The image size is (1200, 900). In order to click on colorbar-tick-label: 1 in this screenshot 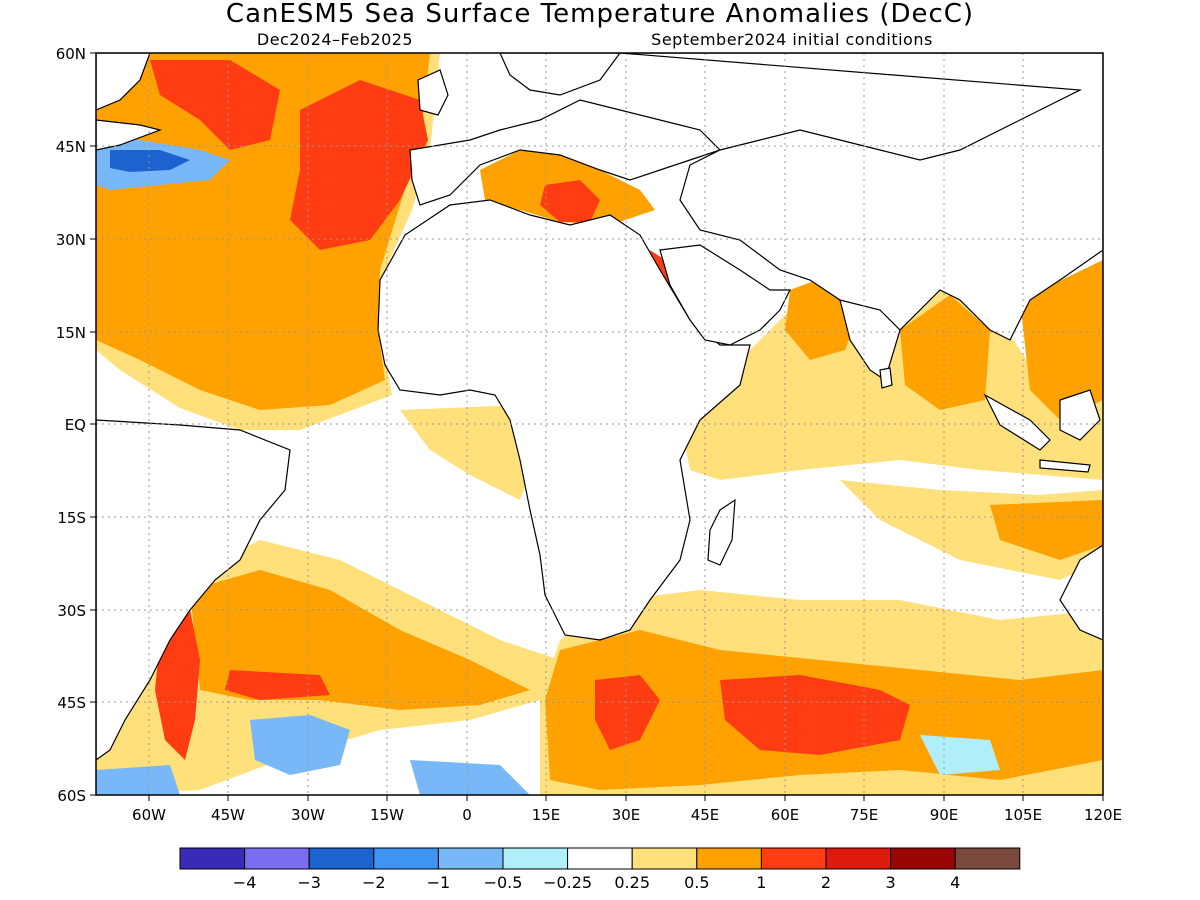, I will do `click(761, 882)`.